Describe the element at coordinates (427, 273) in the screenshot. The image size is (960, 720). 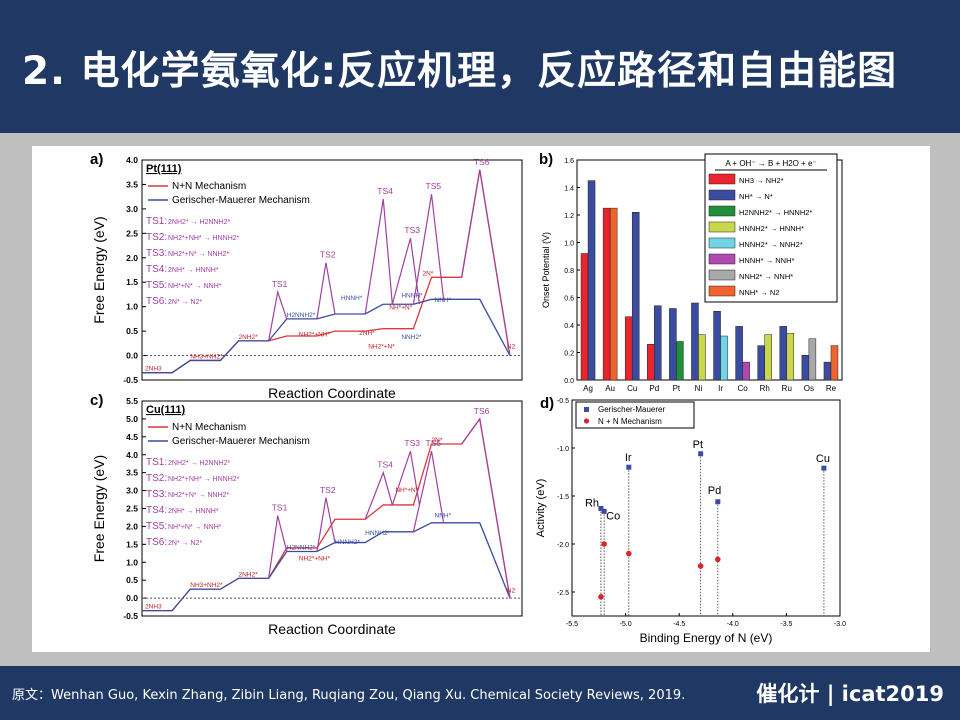
I see `level-label: 2N*` at that location.